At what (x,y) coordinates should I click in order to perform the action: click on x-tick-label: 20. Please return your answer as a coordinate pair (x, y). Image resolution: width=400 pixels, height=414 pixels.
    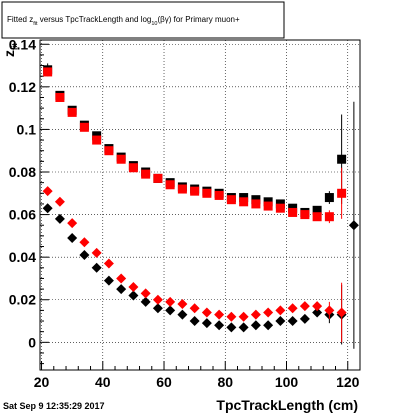
    Looking at the image, I should click on (42, 382).